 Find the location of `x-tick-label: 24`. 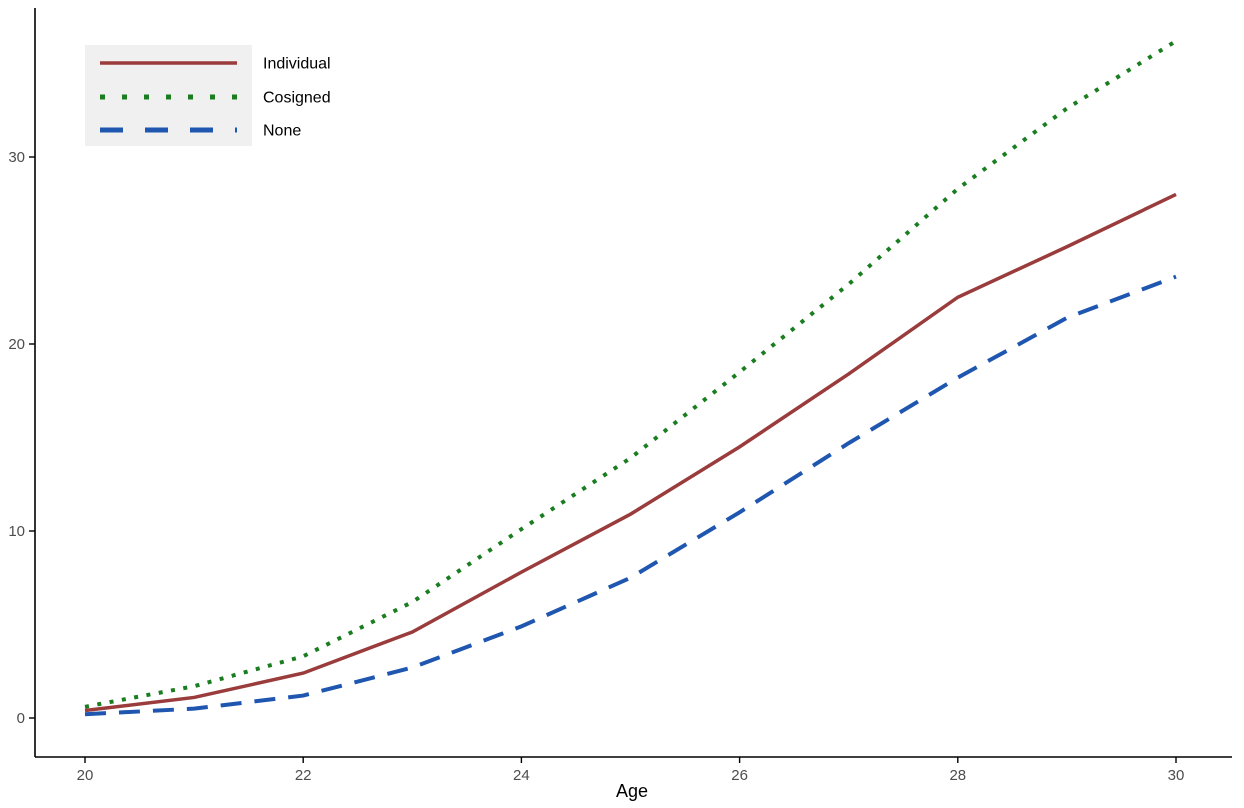

x-tick-label: 24 is located at coordinates (521, 775).